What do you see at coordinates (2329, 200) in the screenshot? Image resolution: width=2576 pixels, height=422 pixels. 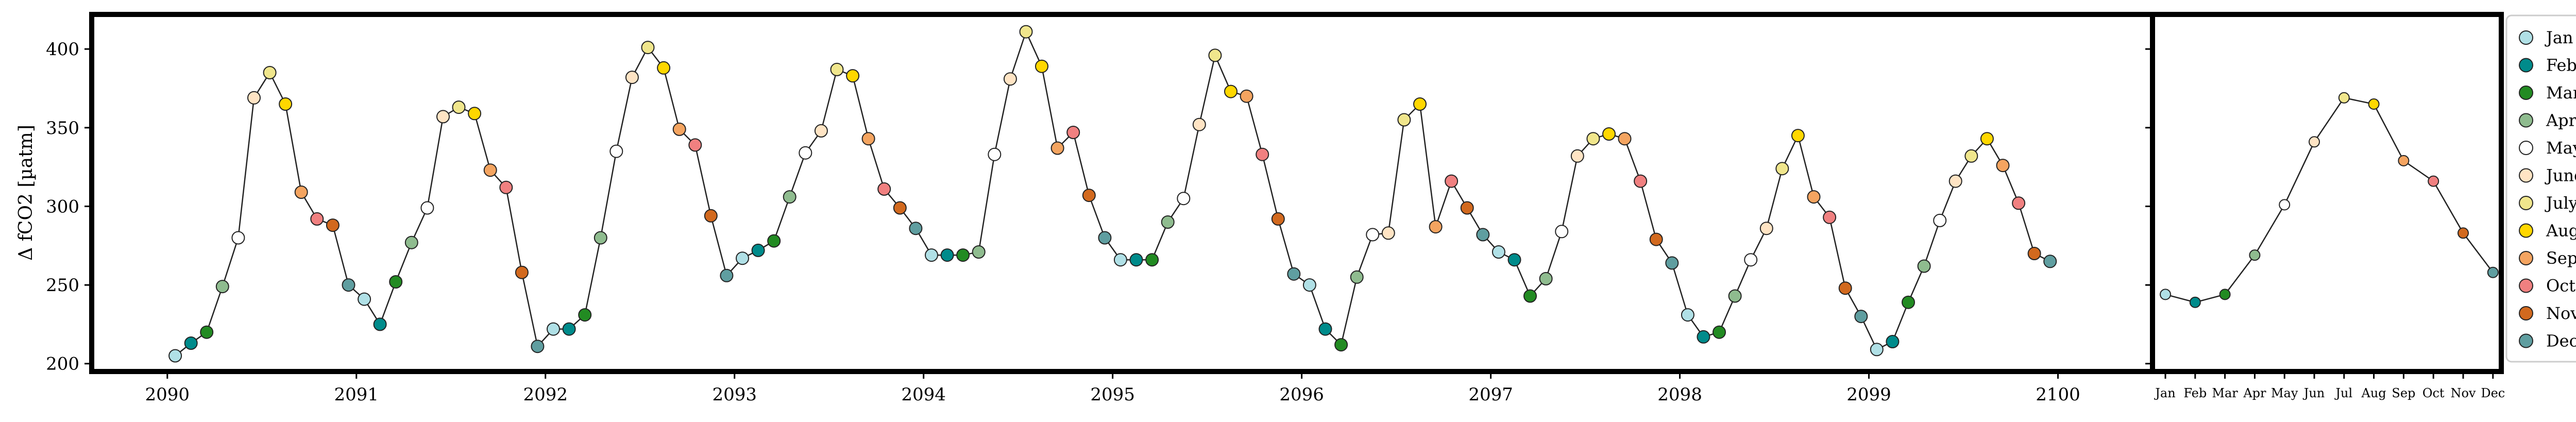 I see `climatology-marker-layer` at bounding box center [2329, 200].